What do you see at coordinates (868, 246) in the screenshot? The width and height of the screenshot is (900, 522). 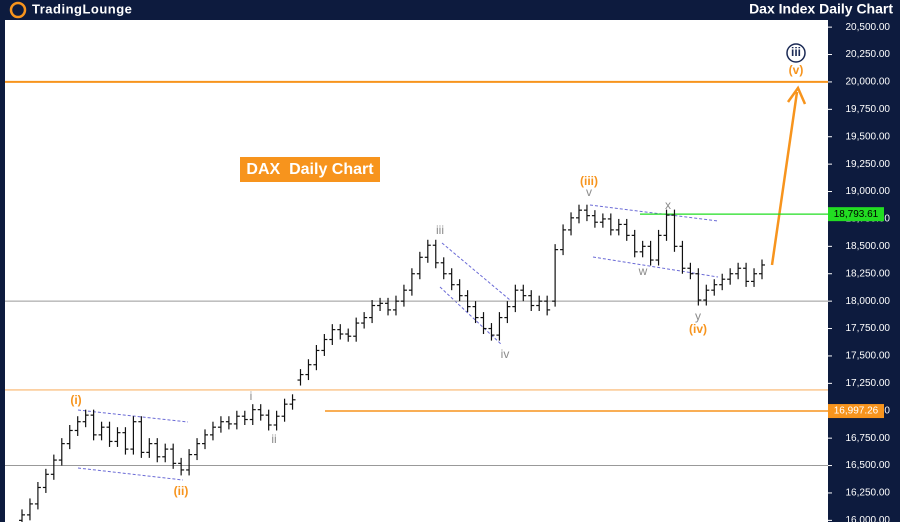 I see `y-tick-label: 18,500.00` at bounding box center [868, 246].